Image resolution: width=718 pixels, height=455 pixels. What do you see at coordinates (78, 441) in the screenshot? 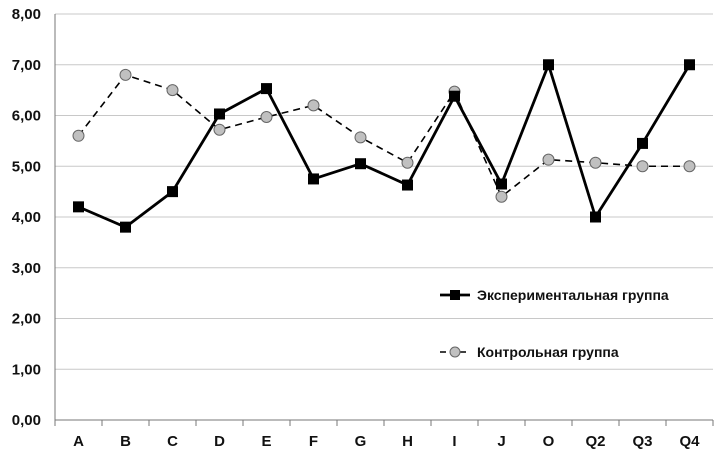
I see `x-tick-label: A` at bounding box center [78, 441].